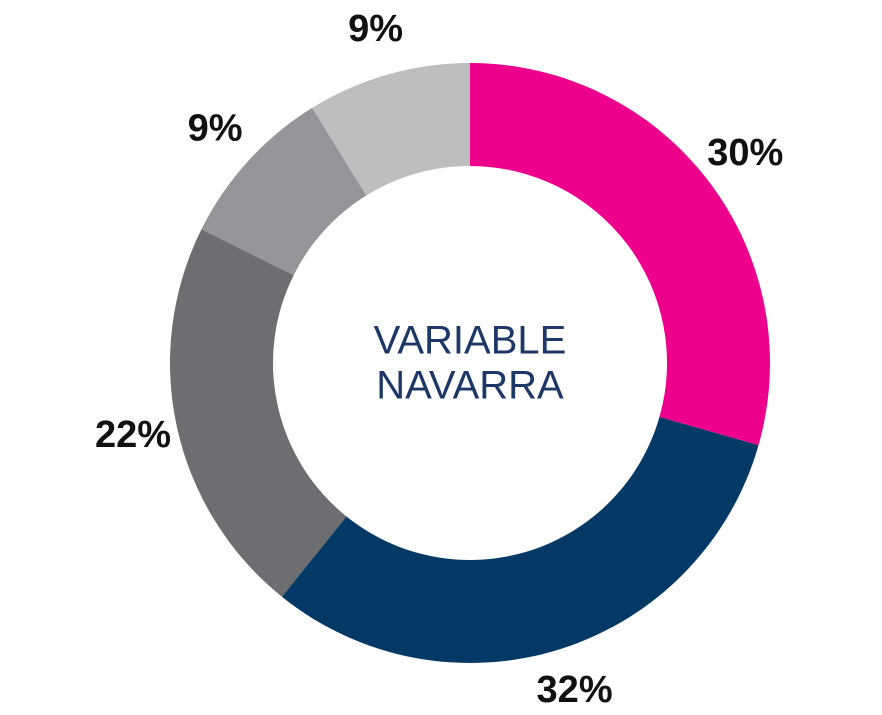  What do you see at coordinates (133, 435) in the screenshot?
I see `value-label: 22%` at bounding box center [133, 435].